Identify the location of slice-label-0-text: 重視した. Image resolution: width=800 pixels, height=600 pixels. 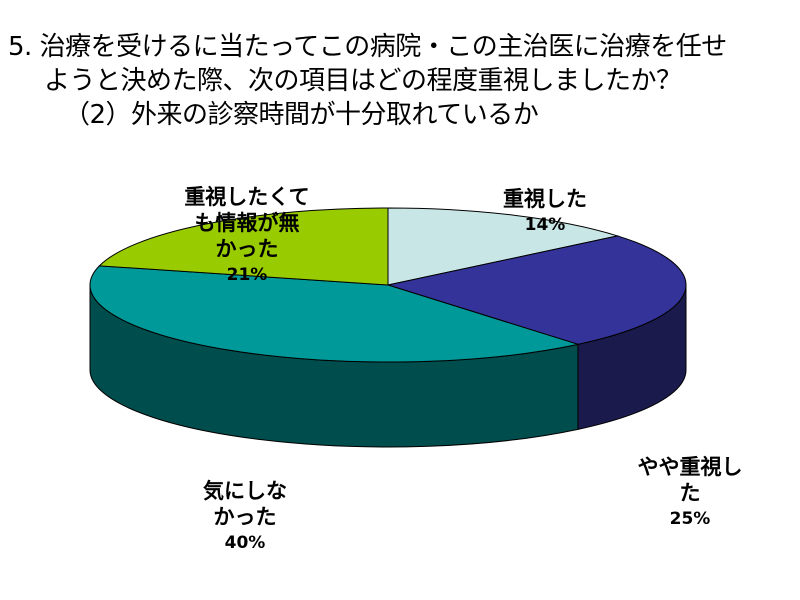
(545, 199).